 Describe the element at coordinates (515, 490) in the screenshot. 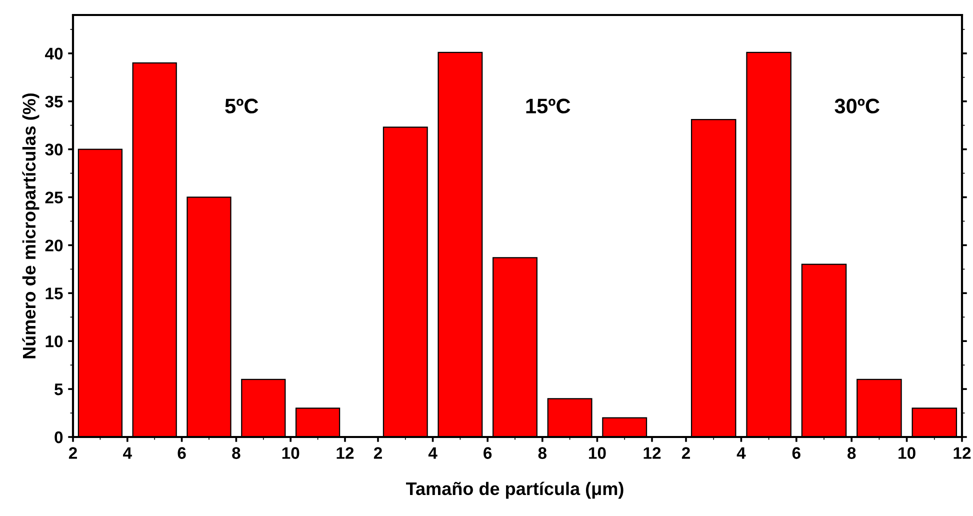

I see `x-axis-title: Tamaño de partícula (μm)` at that location.